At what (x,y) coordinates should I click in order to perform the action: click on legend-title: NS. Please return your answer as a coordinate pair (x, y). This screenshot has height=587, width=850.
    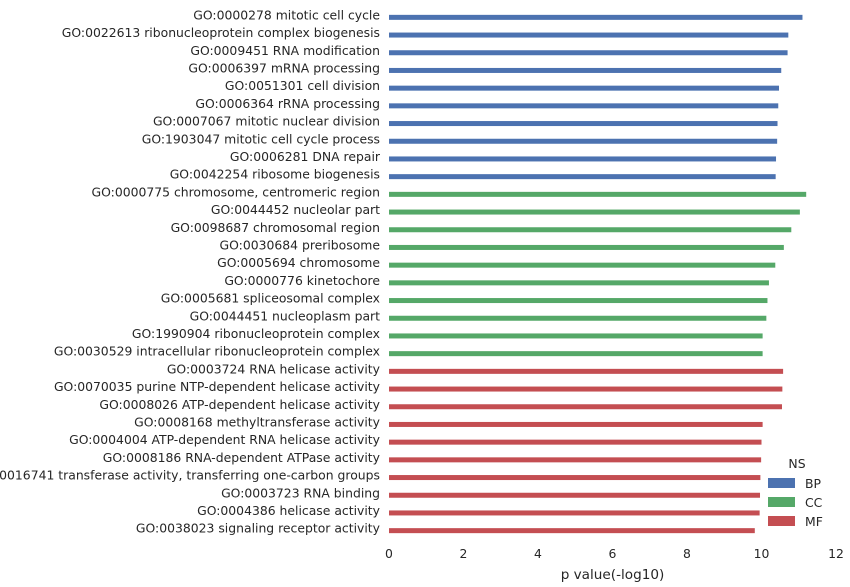
    Looking at the image, I should click on (796, 463).